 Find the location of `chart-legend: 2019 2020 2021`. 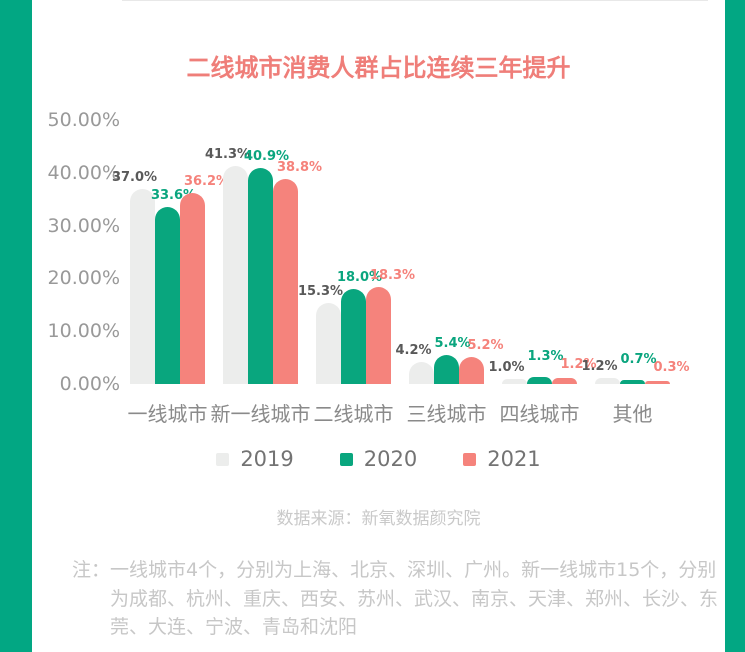

chart-legend: 2019 2020 2021 is located at coordinates (378, 459).